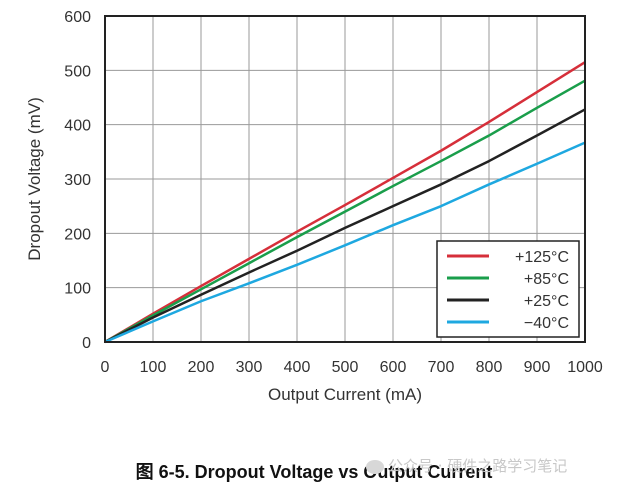  Describe the element at coordinates (77, 71) in the screenshot. I see `y-tick-label: 500` at that location.